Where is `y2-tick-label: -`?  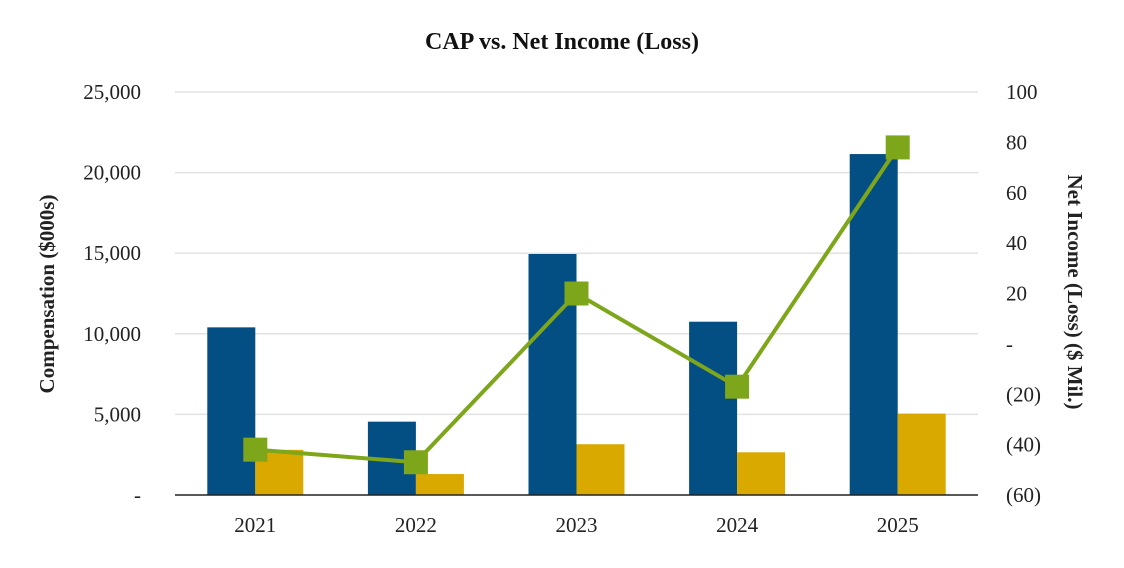
y2-tick-label: - is located at coordinates (1009, 344).